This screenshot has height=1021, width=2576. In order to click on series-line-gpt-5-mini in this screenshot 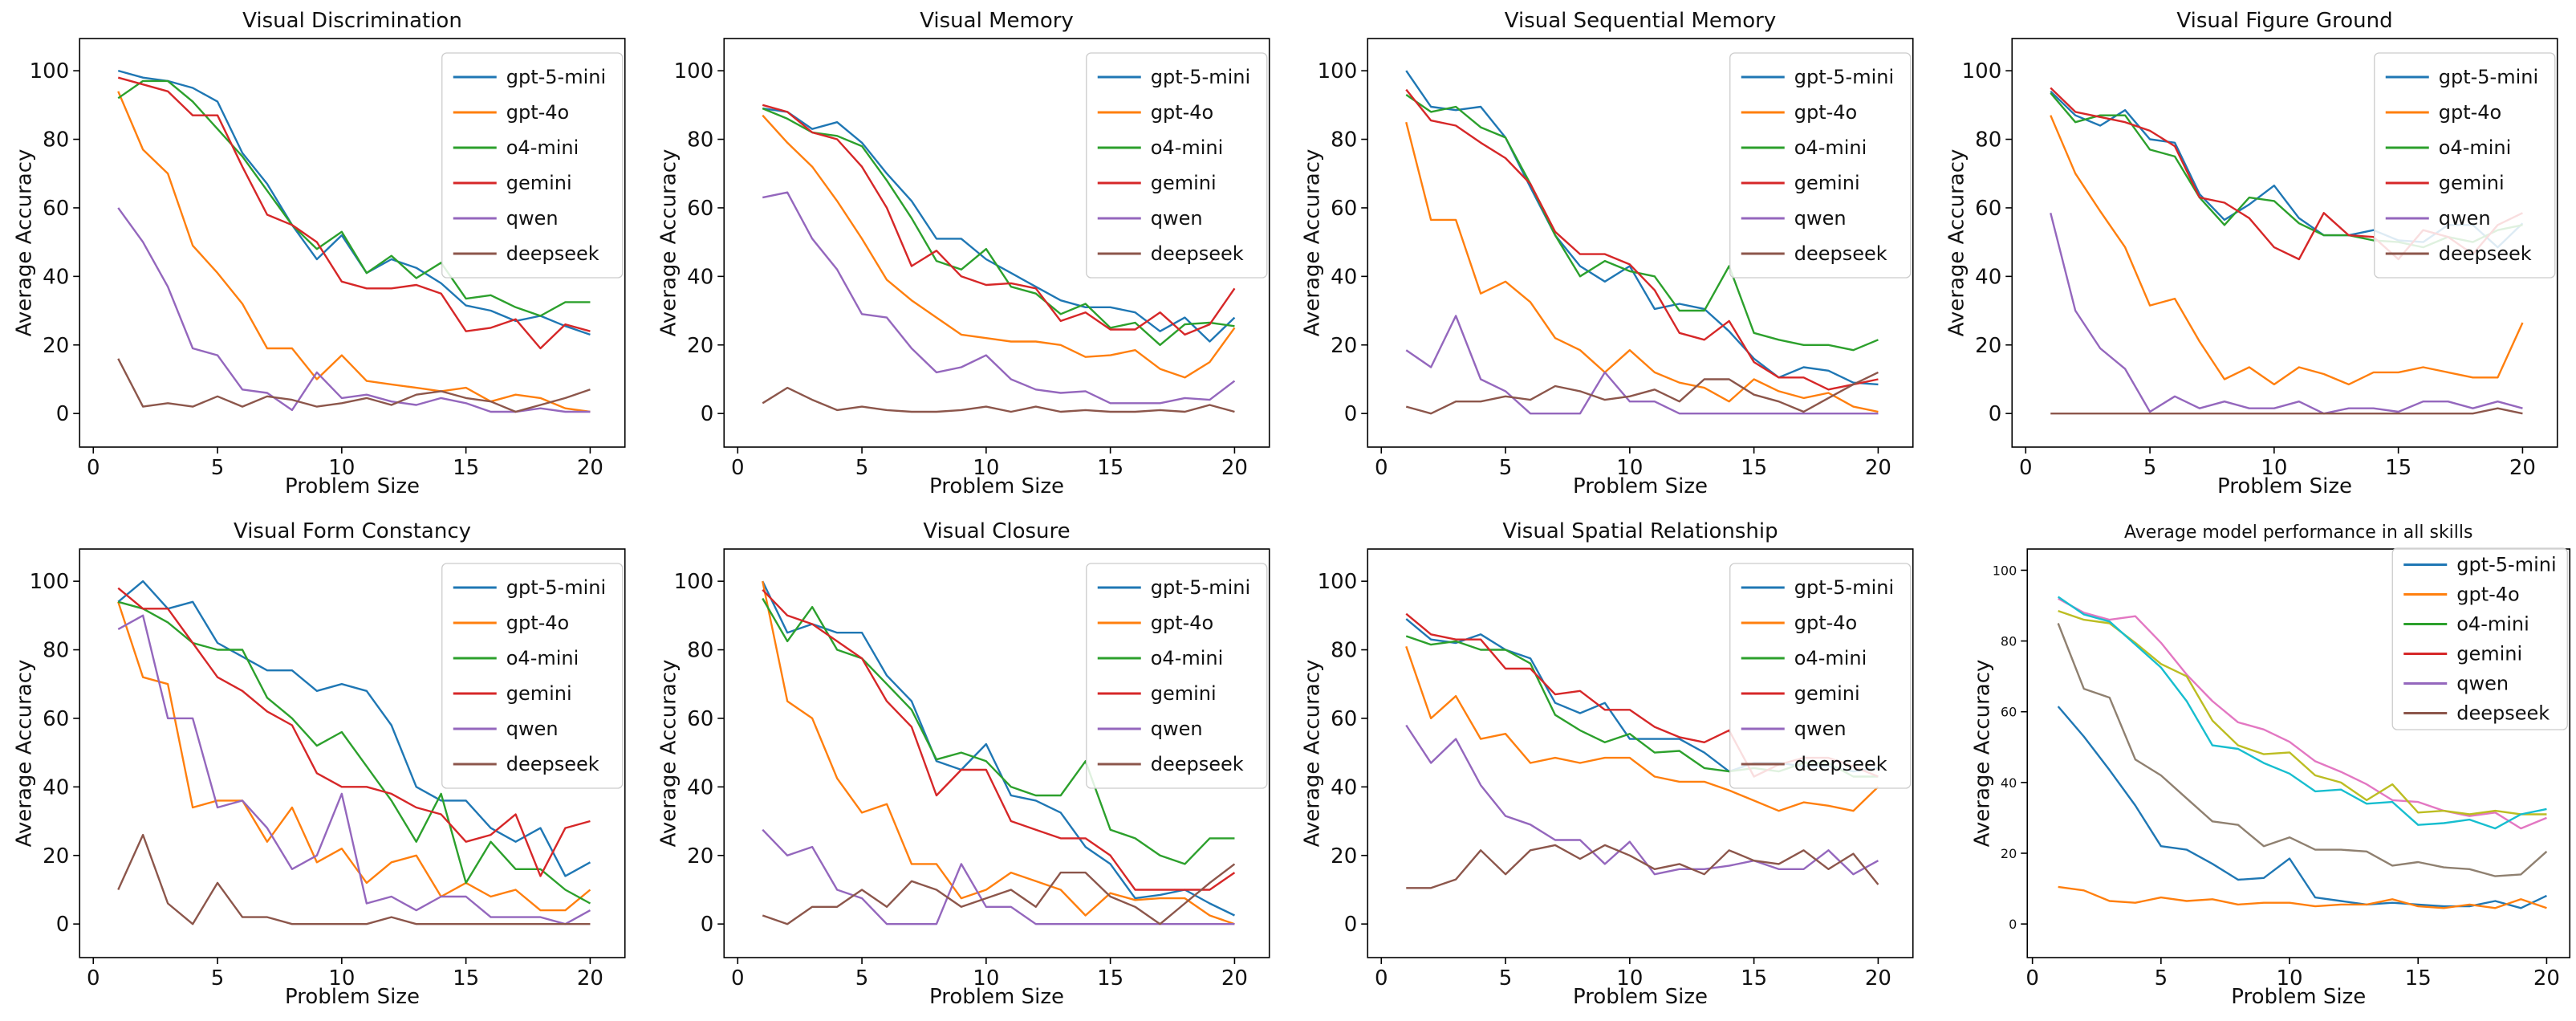, I will do `click(999, 748)`.